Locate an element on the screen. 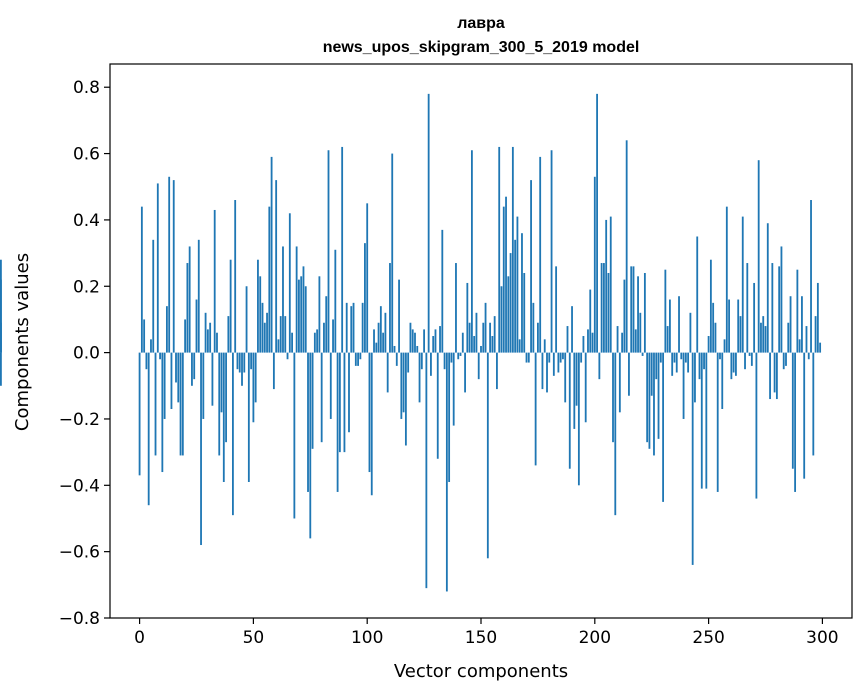 The image size is (867, 696). x-tick-label: 250 is located at coordinates (708, 638).